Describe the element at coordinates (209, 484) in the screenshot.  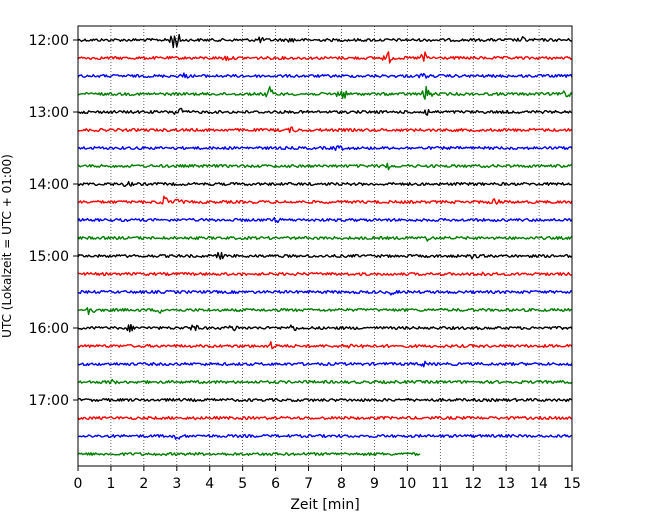
I see `x-tick-label: 4` at that location.